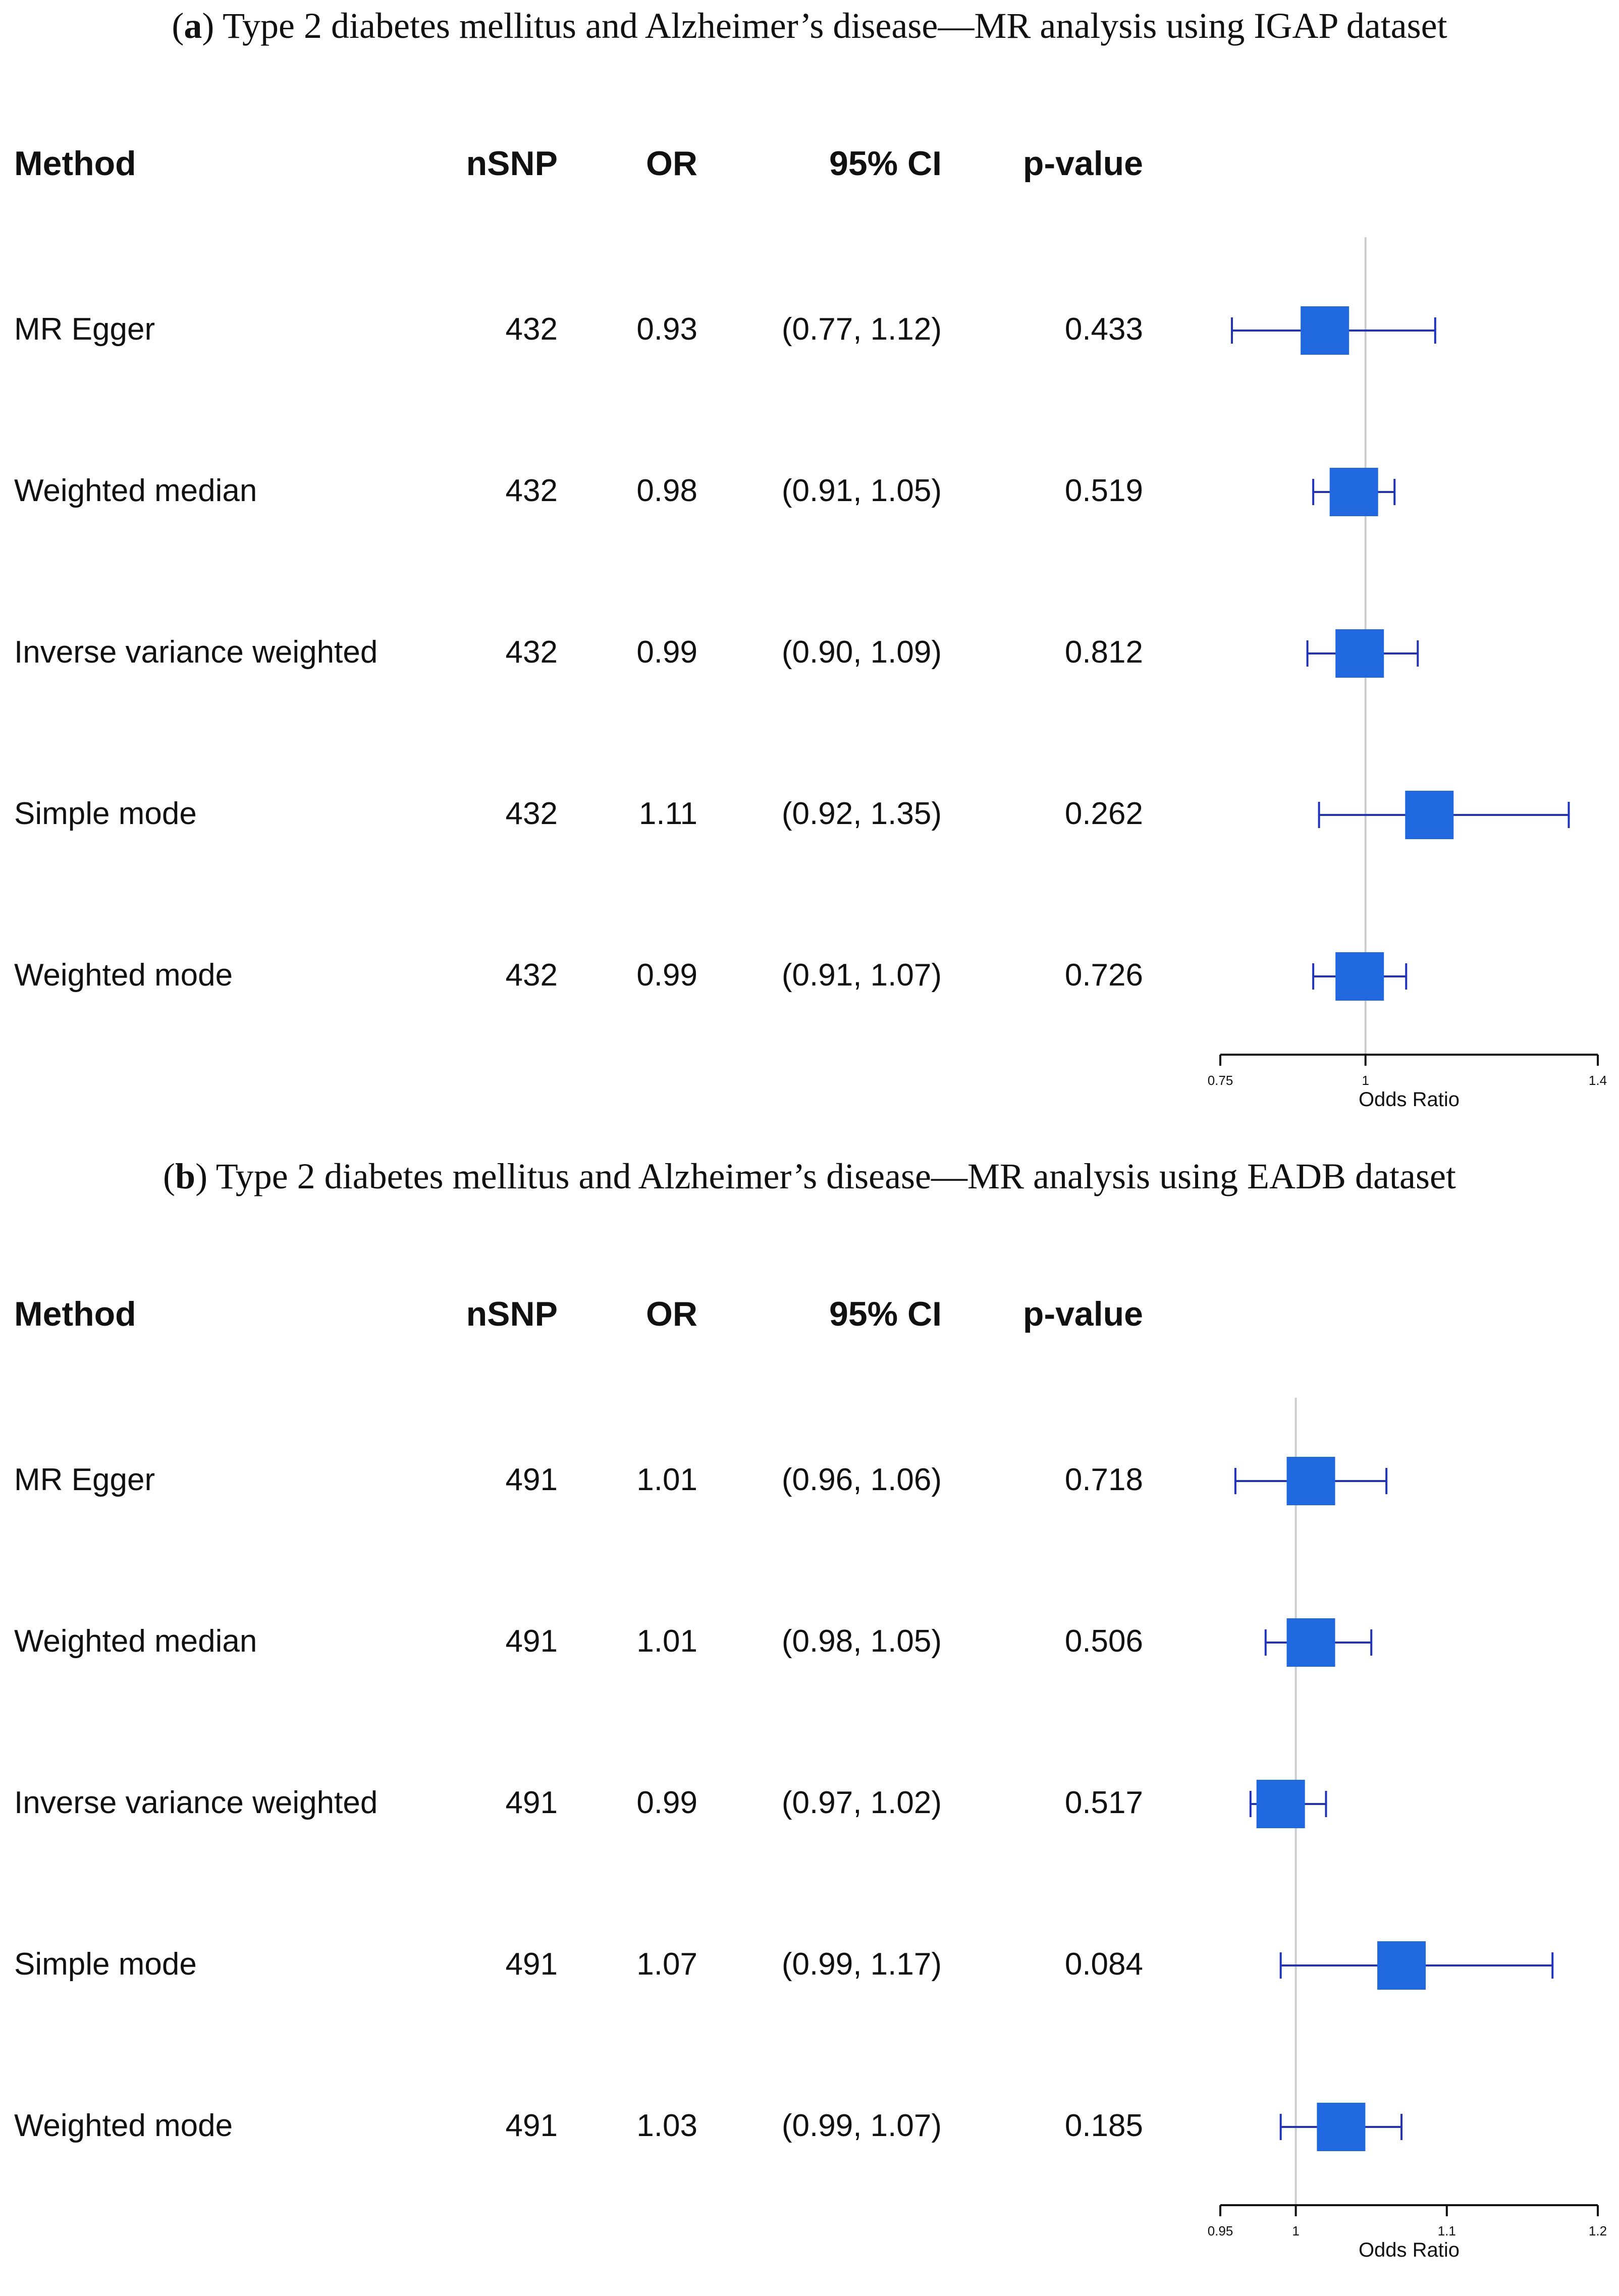 The image size is (1619, 2296). I want to click on row-or: 1.11, so click(667, 813).